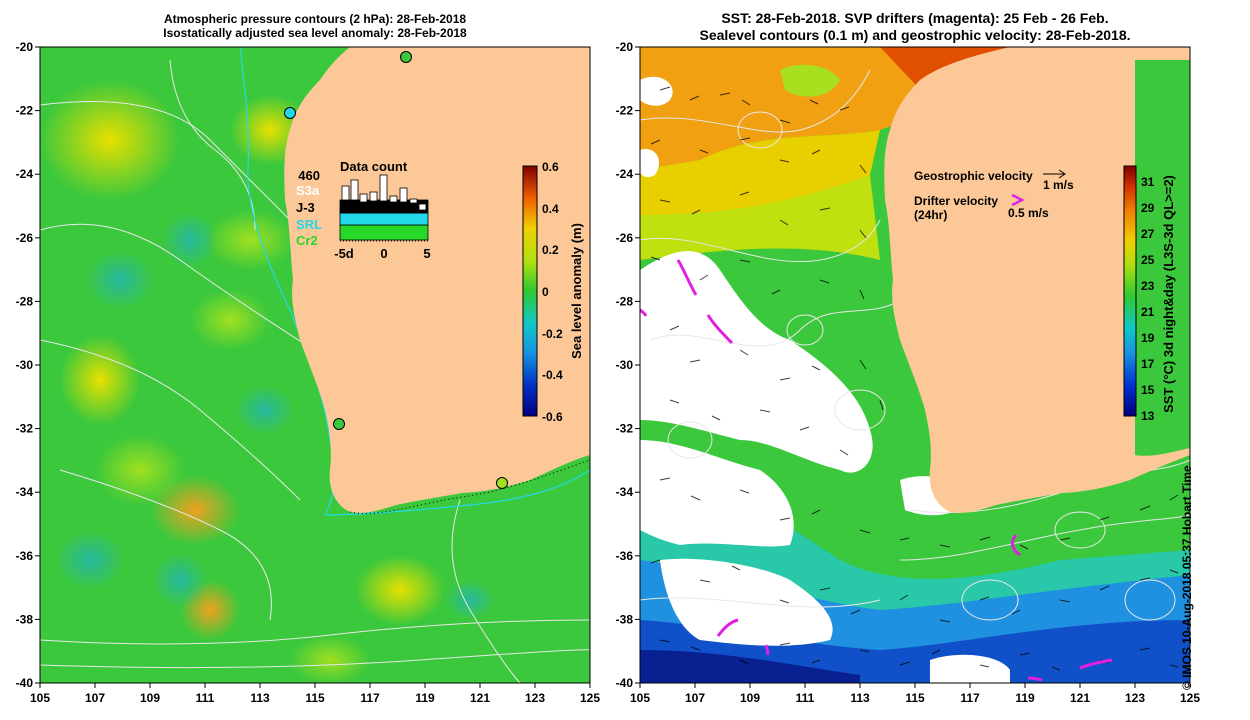  I want to click on sst-colorbar-tick: 21, so click(1148, 312).